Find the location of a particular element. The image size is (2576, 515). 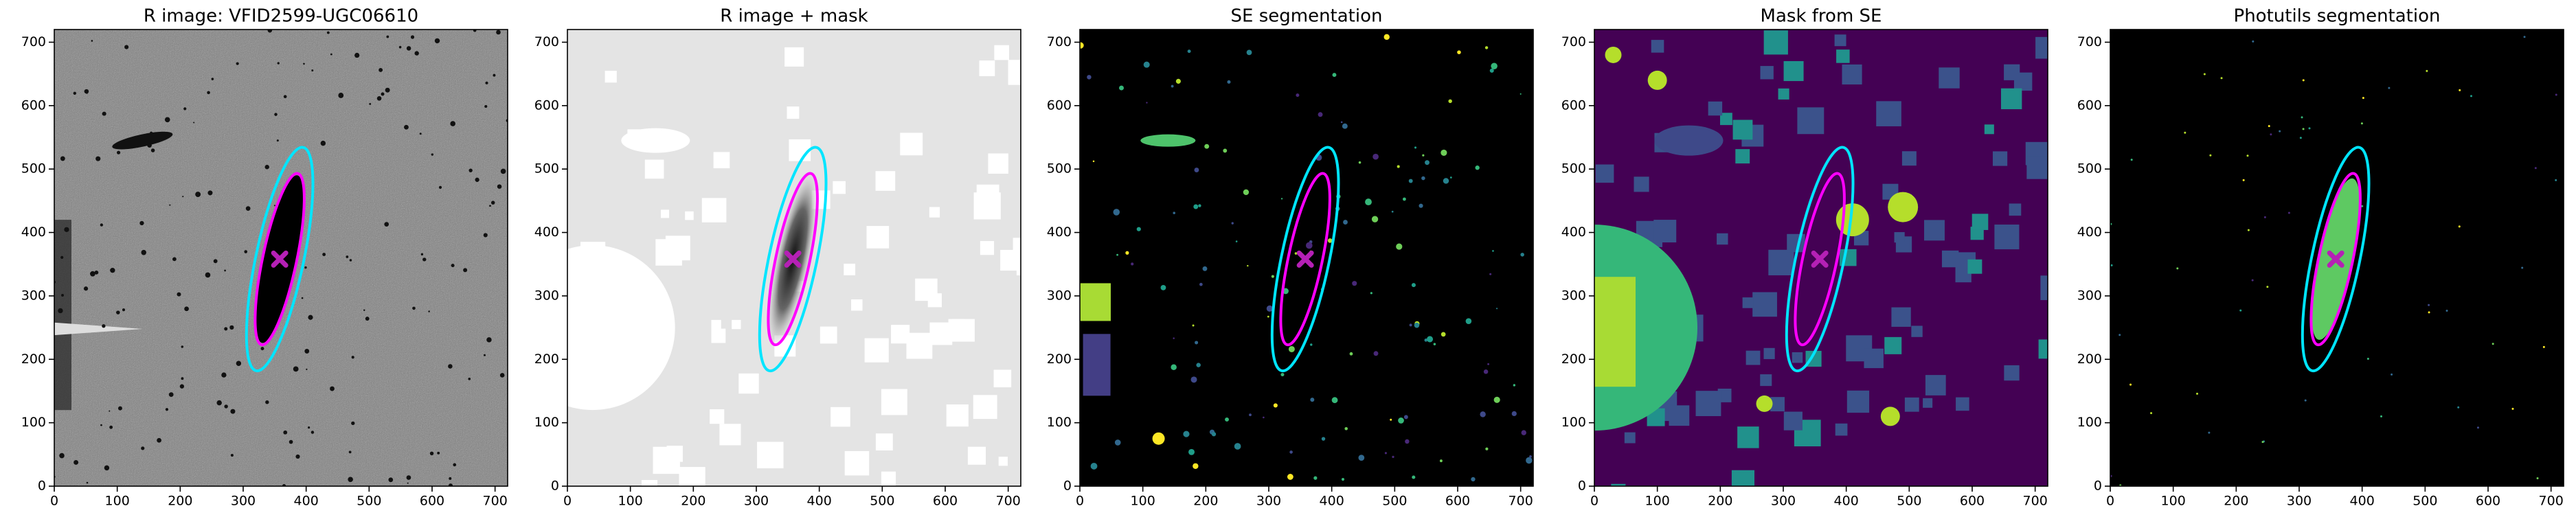

ellipse-group is located at coordinates (280, 259).